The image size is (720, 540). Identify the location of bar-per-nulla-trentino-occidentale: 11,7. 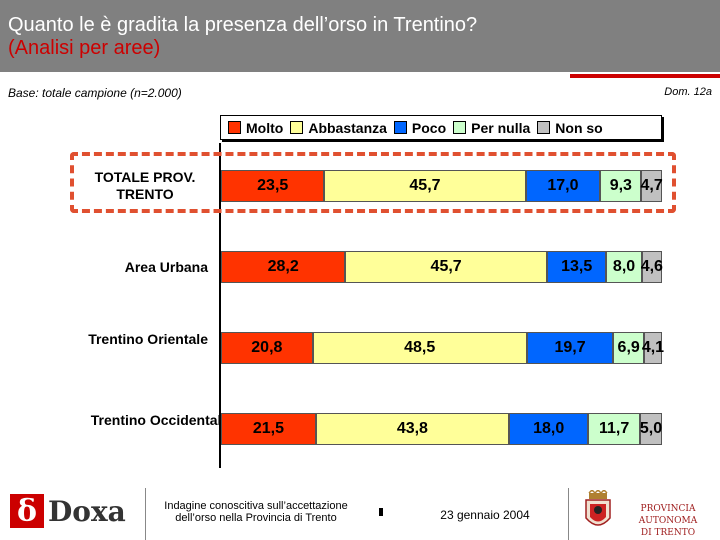
(614, 429).